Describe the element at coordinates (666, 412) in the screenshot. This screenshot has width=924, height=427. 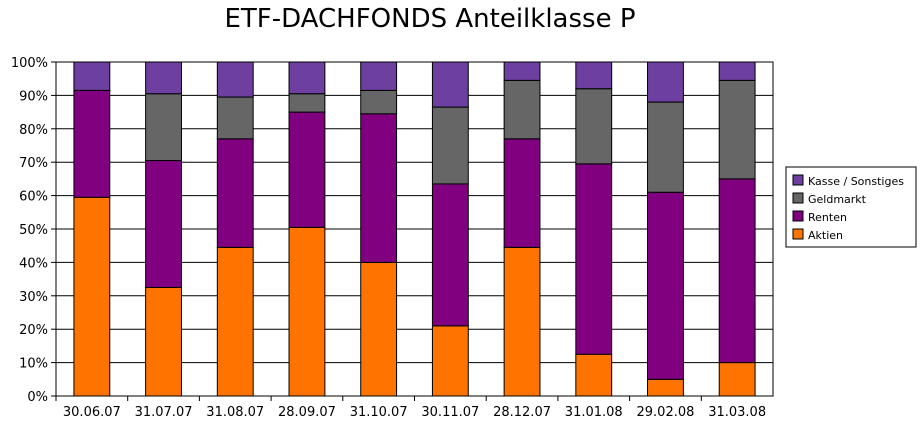
I see `x-tick-label: 29.02.08` at that location.